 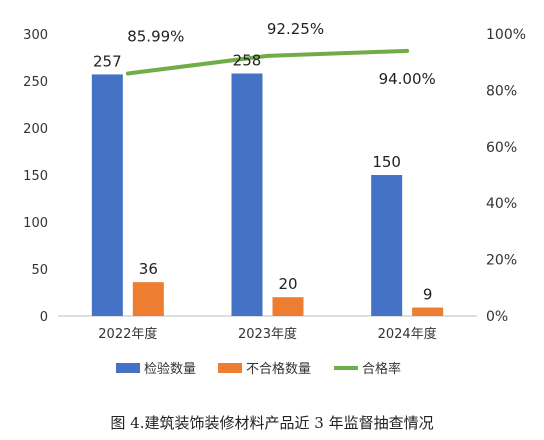 I want to click on right-tick-label: 40%, so click(x=501, y=204).